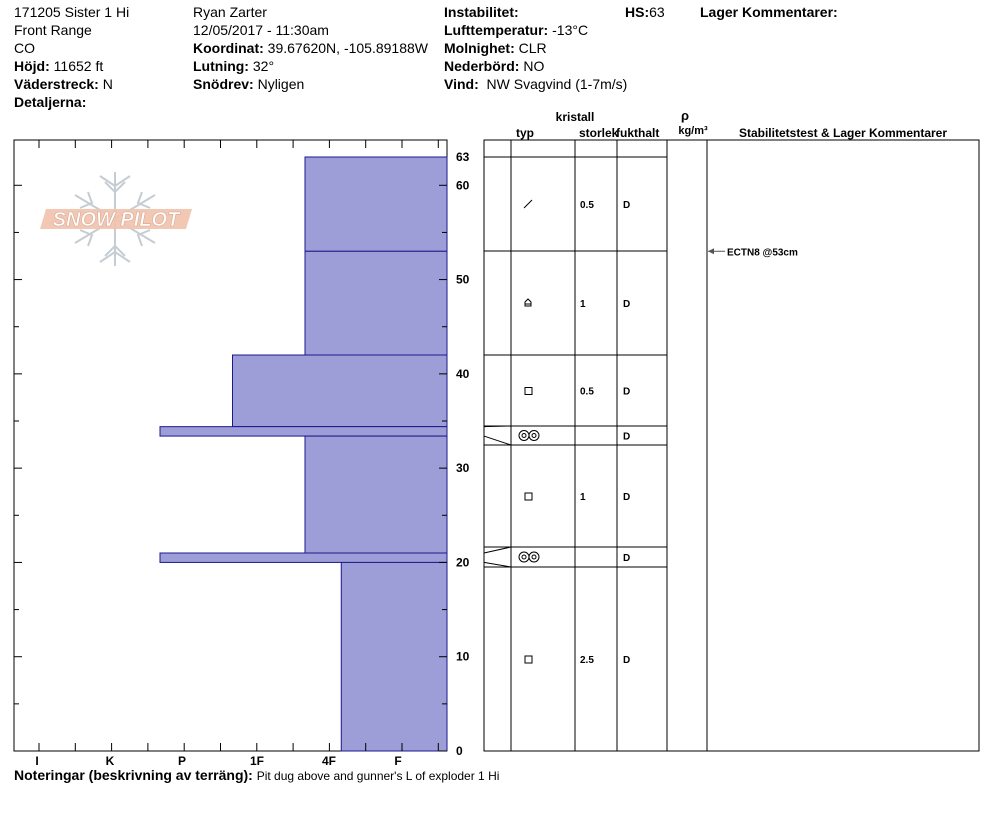  I want to click on sky-row: Molnighet: CLR, so click(495, 48).